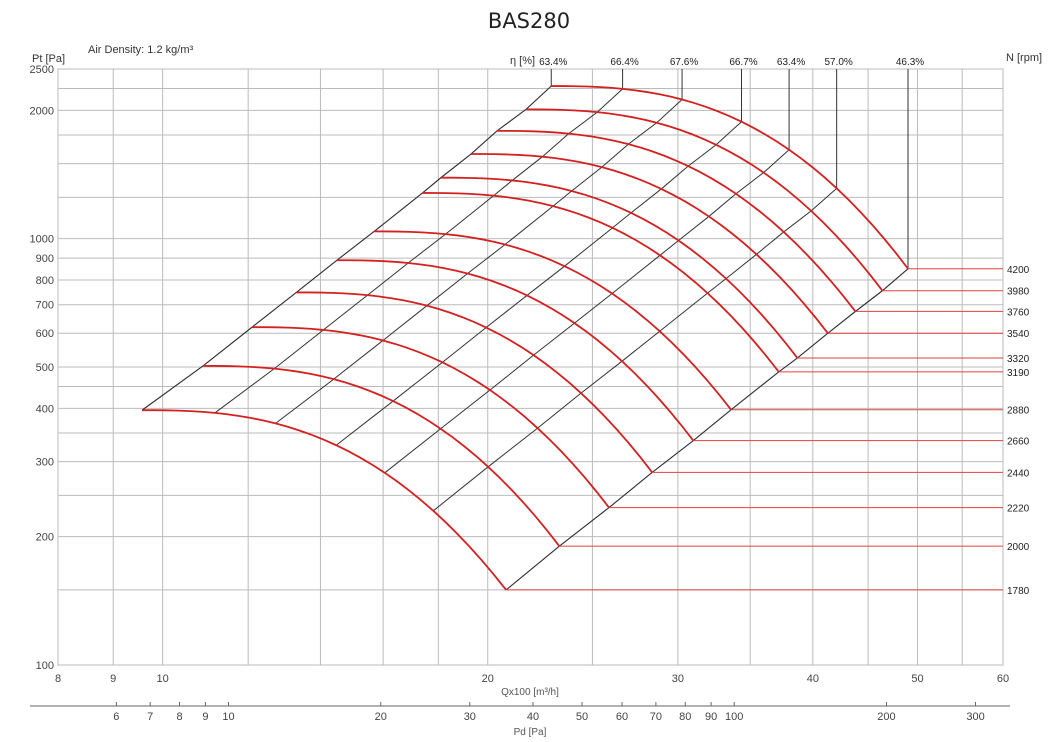 The width and height of the screenshot is (1058, 742). I want to click on pd-tick-label: 7, so click(150, 717).